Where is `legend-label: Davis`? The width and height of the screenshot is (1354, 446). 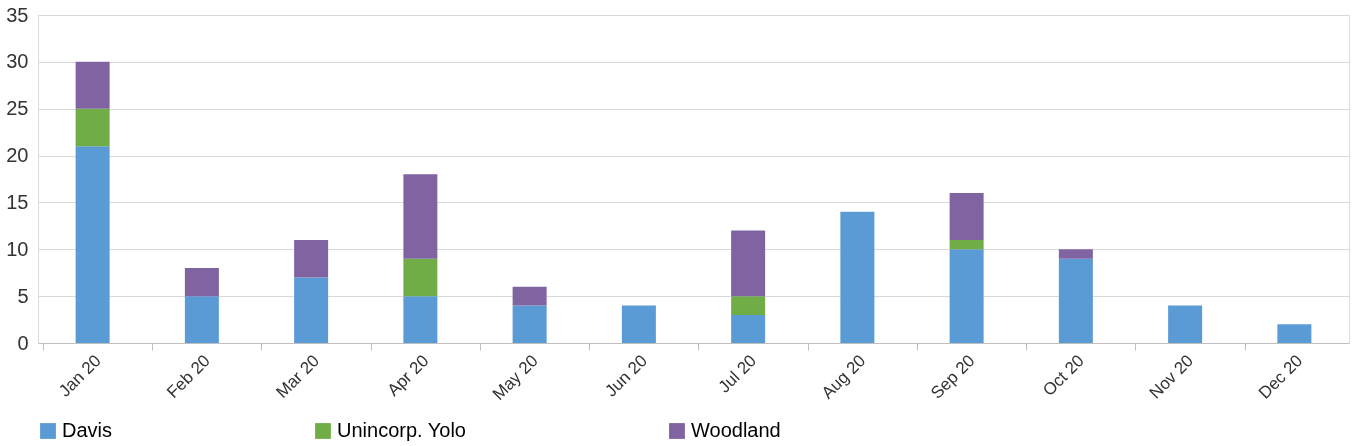
legend-label: Davis is located at coordinates (87, 430).